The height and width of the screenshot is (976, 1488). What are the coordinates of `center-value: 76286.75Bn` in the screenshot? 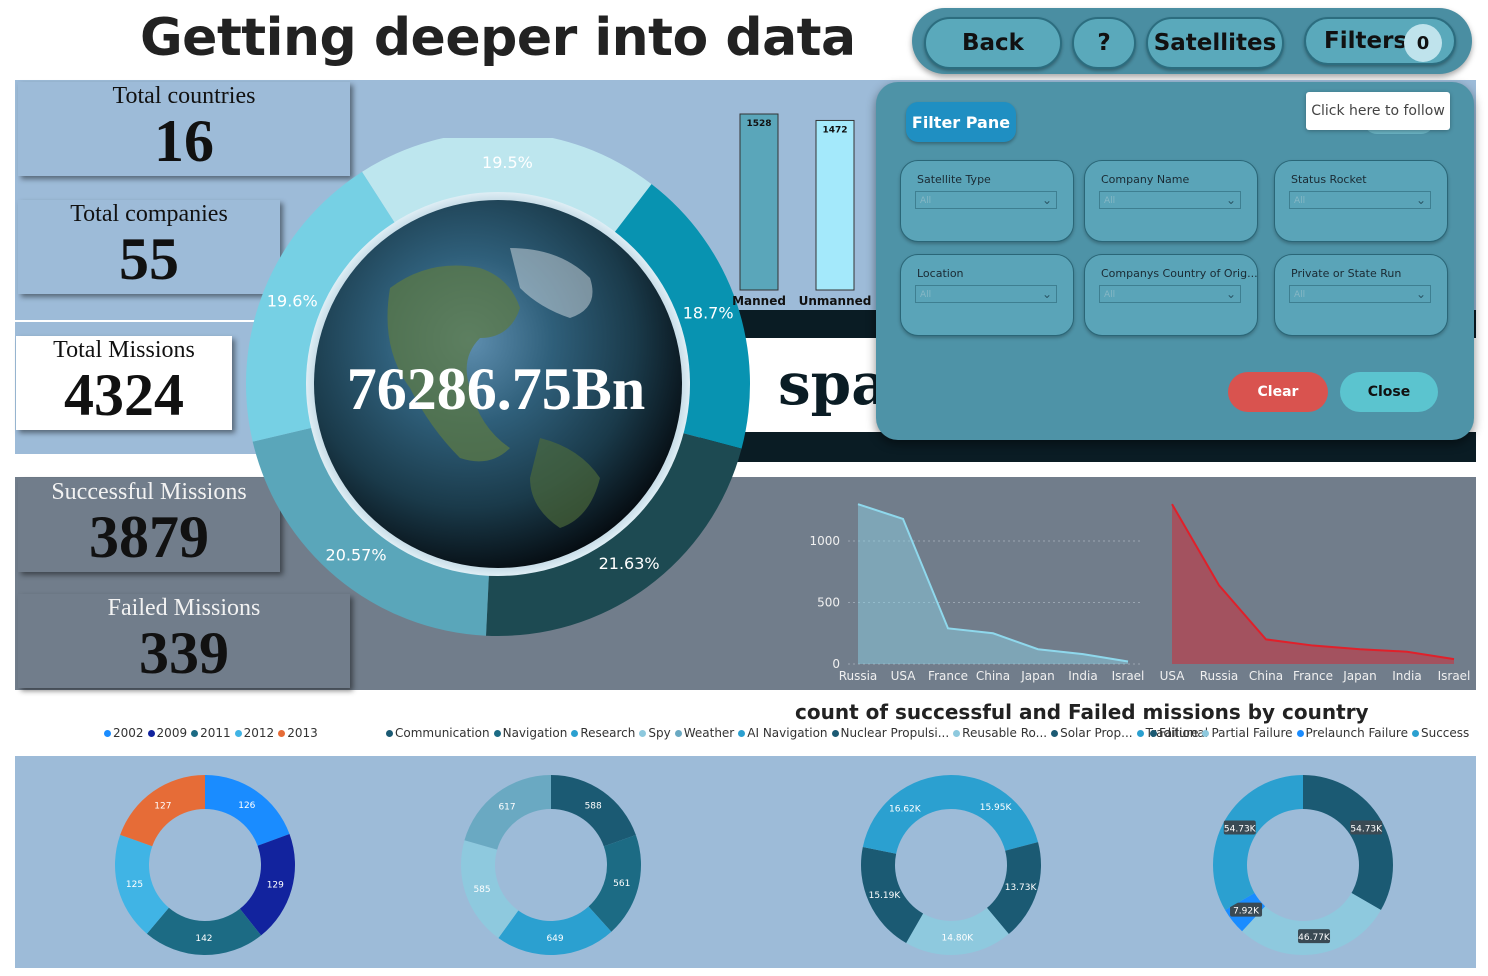 It's located at (496, 389).